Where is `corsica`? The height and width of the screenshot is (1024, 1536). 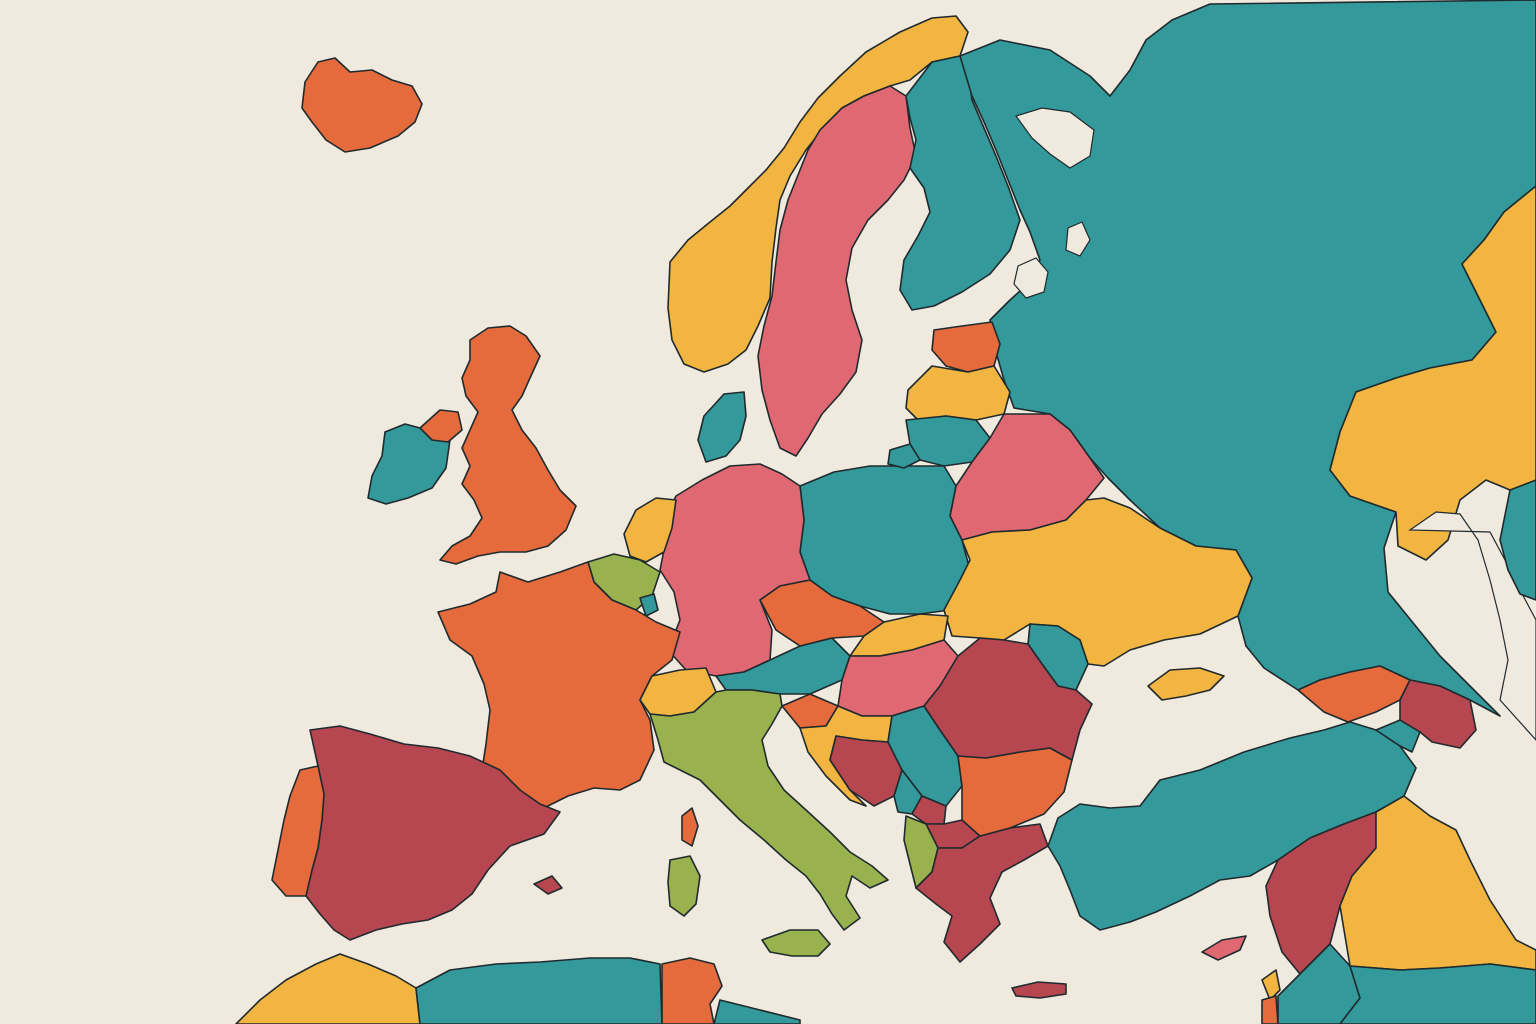
corsica is located at coordinates (690, 827).